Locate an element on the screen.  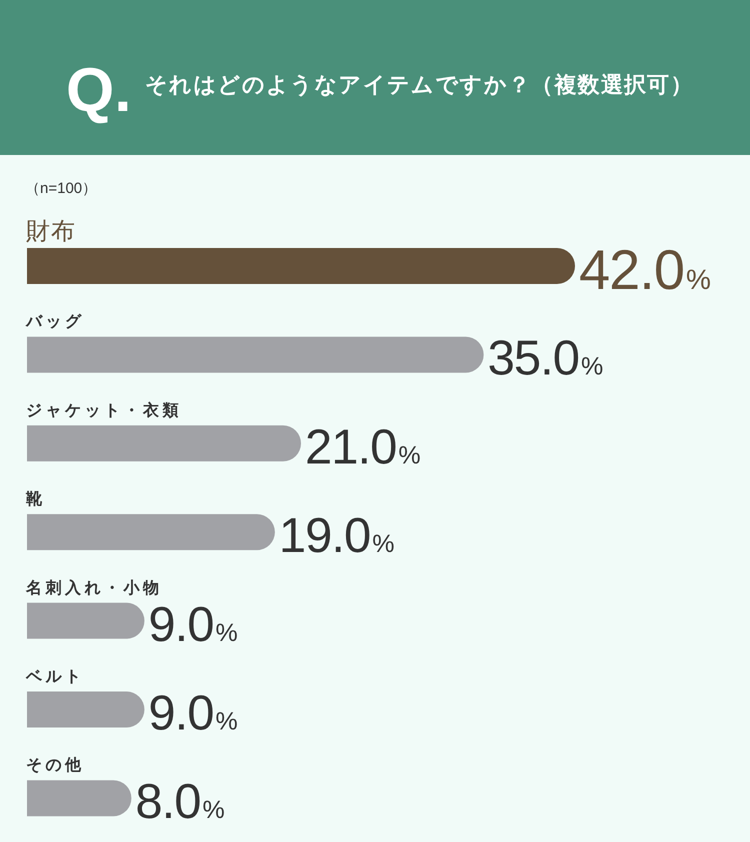
title-prefix: Q. is located at coordinates (99, 90).